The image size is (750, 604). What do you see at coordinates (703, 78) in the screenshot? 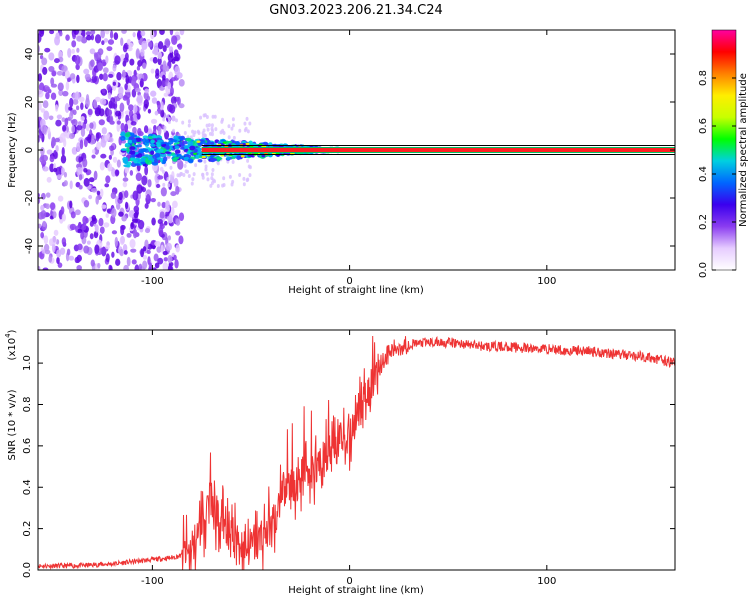
I see `colorbar-tick-label: 0.8` at bounding box center [703, 78].